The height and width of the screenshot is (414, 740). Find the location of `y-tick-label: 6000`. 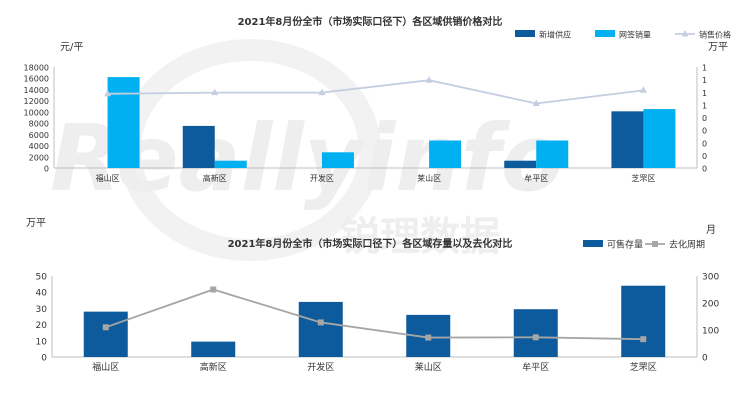

y-tick-label: 6000 is located at coordinates (39, 135).